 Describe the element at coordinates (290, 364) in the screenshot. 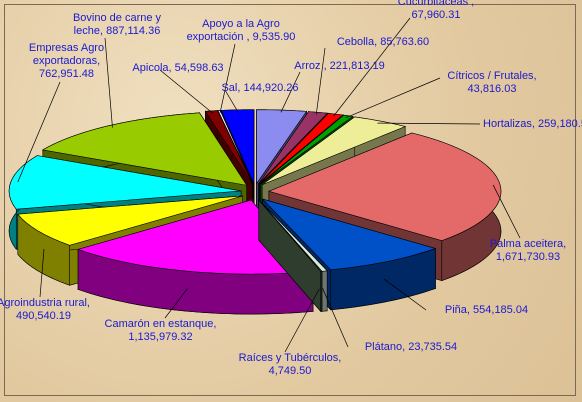

I see `data-label: Raíces y Tubérculos, 4,749.50` at that location.